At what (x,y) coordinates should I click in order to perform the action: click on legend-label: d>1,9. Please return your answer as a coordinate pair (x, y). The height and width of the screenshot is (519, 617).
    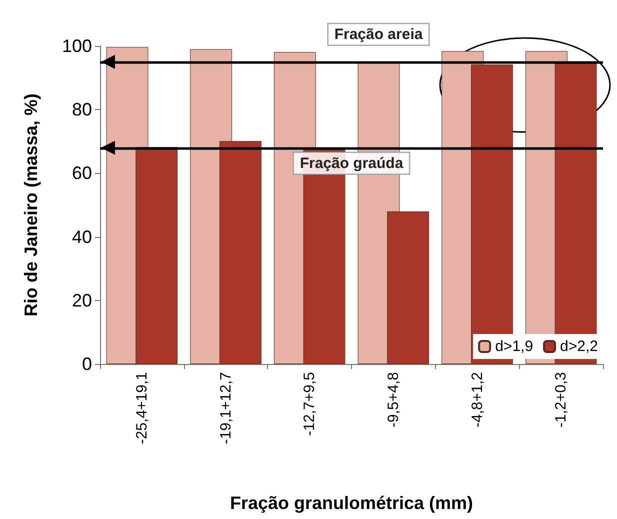
    Looking at the image, I should click on (514, 346).